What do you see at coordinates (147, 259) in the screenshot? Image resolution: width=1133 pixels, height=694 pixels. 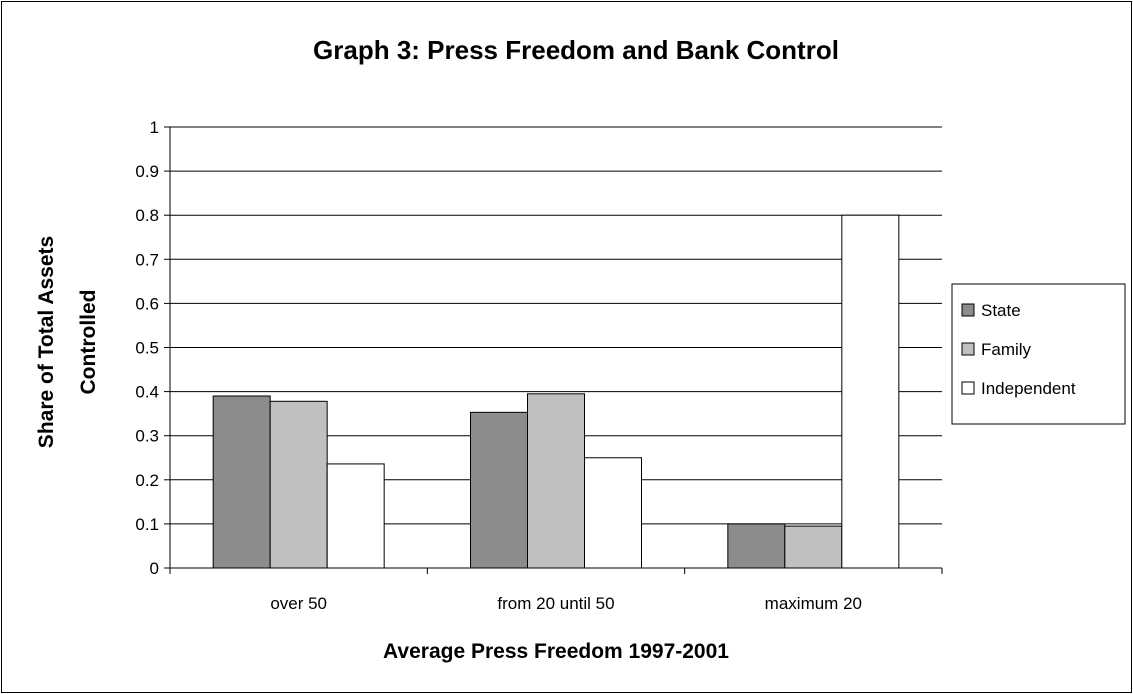 I see `y-tick-label: 0.7` at bounding box center [147, 259].